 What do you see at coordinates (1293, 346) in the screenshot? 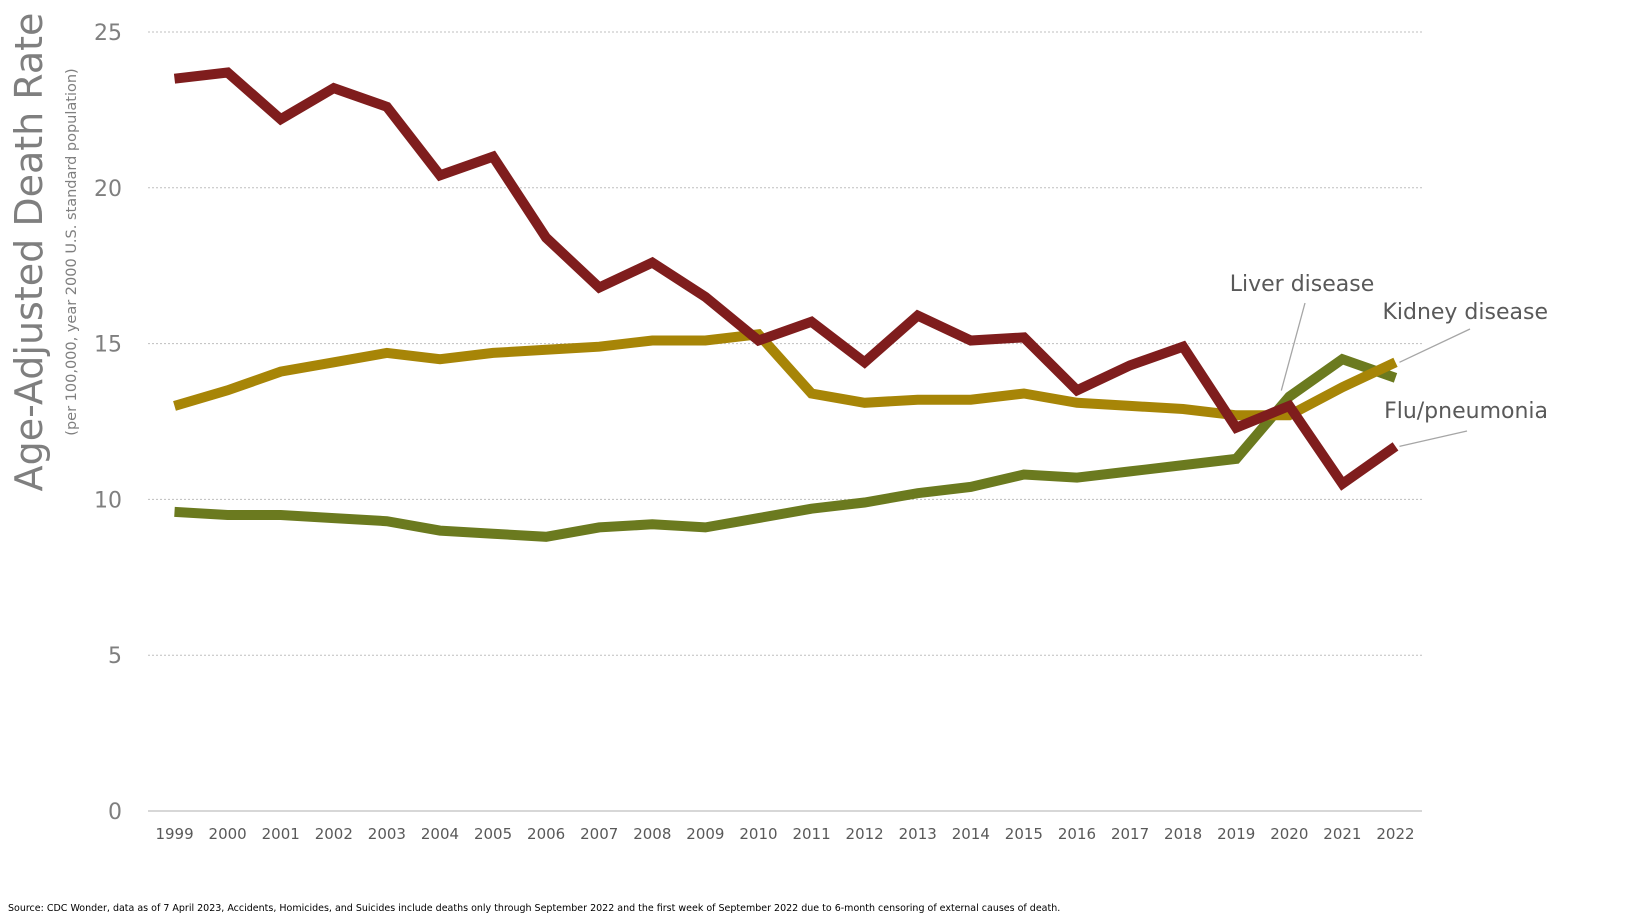
I see `leader-line-liver-disease` at bounding box center [1293, 346].